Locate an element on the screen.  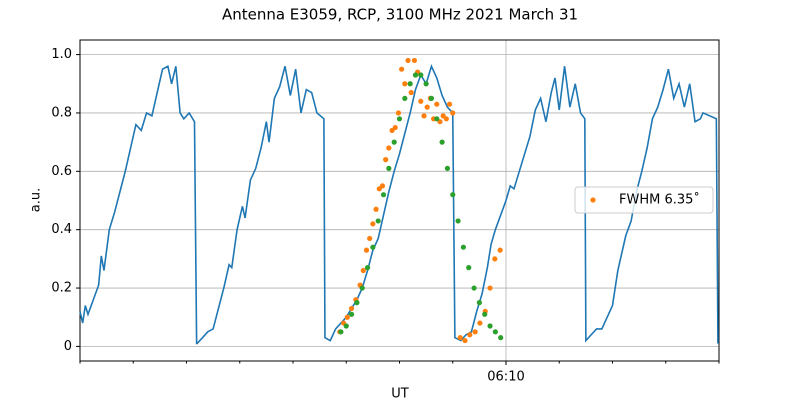
x-axis-label: UT is located at coordinates (400, 393).